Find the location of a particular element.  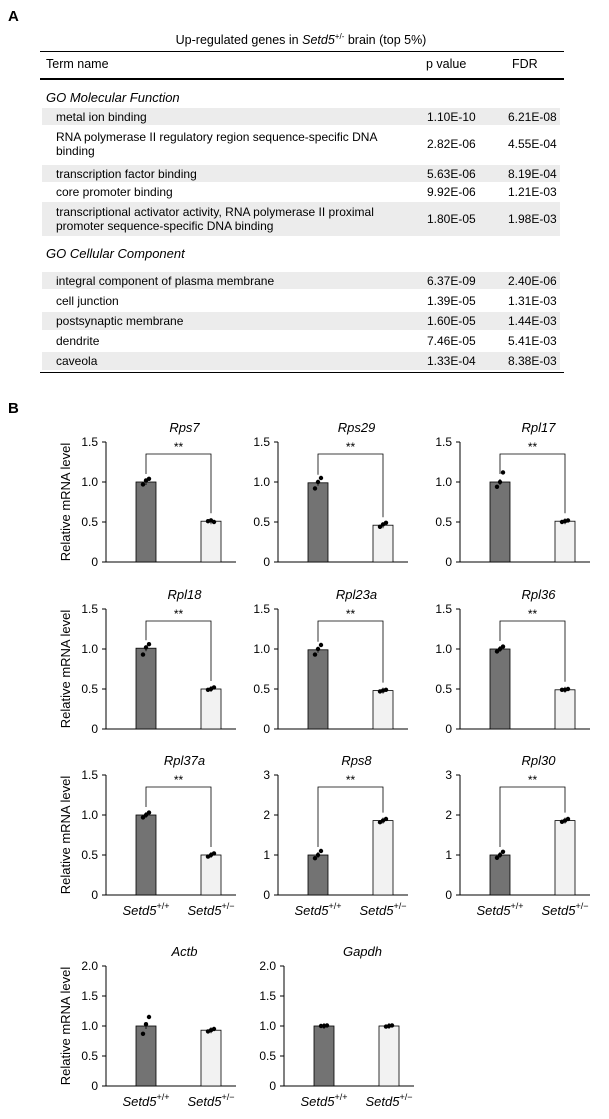

table-top-rule is located at coordinates (302, 51).